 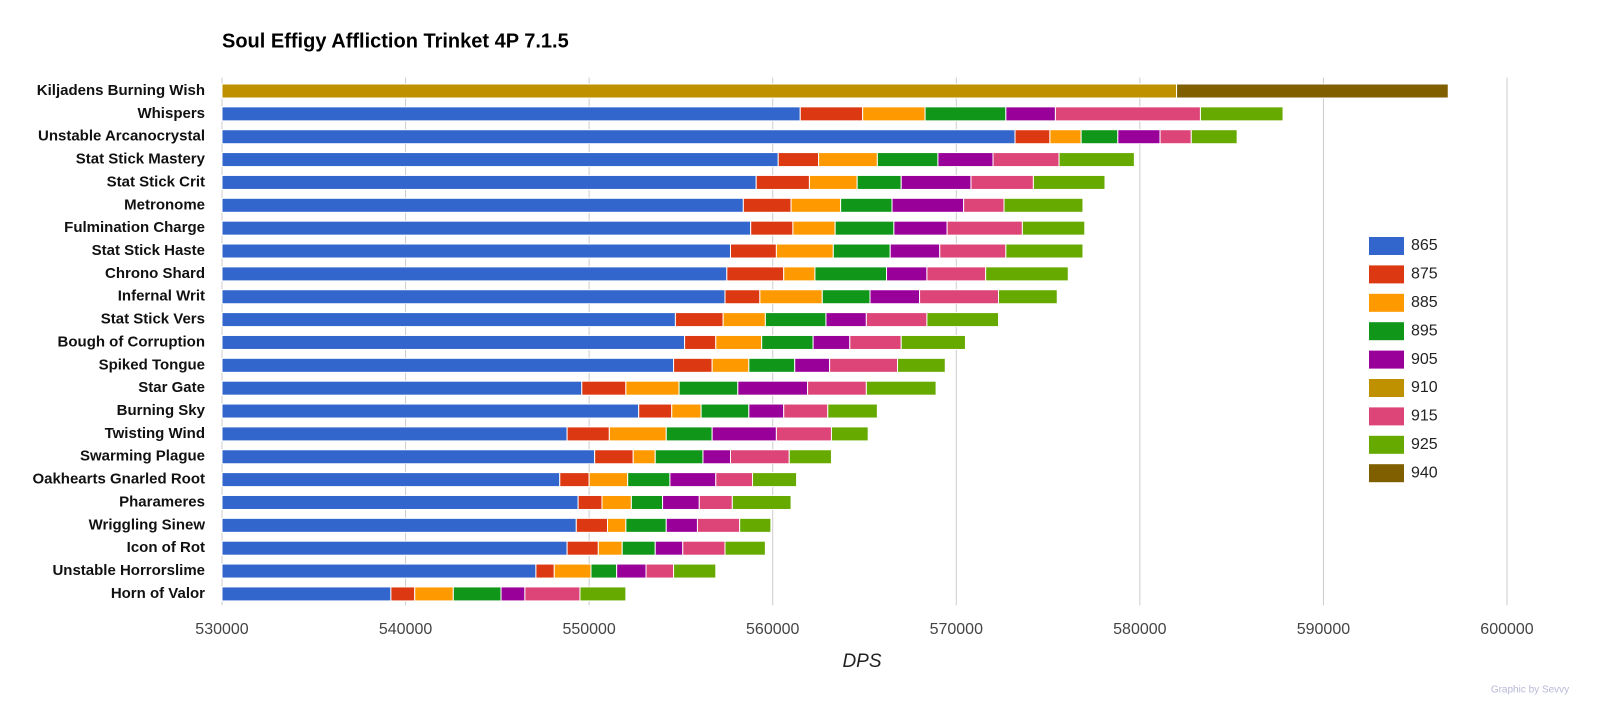 I want to click on legend-label: 865, so click(x=1424, y=245).